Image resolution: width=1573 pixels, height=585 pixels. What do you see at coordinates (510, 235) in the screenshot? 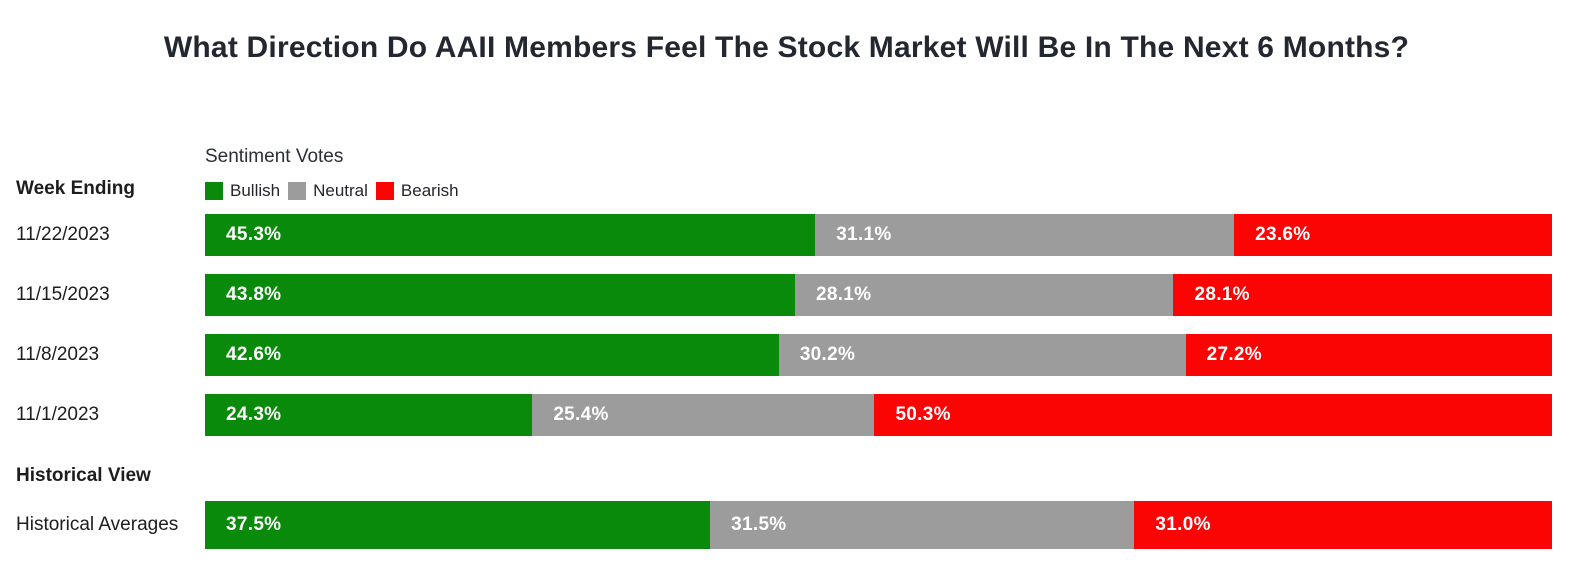
I see `bar-segment-bullish: 45.3%` at bounding box center [510, 235].